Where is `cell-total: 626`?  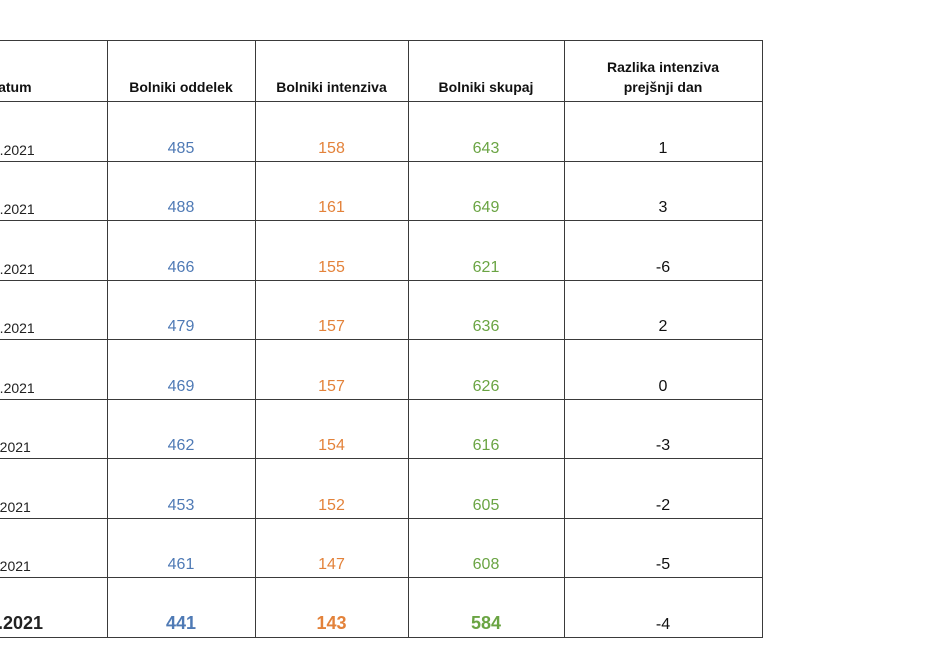
cell-total: 626 is located at coordinates (485, 369).